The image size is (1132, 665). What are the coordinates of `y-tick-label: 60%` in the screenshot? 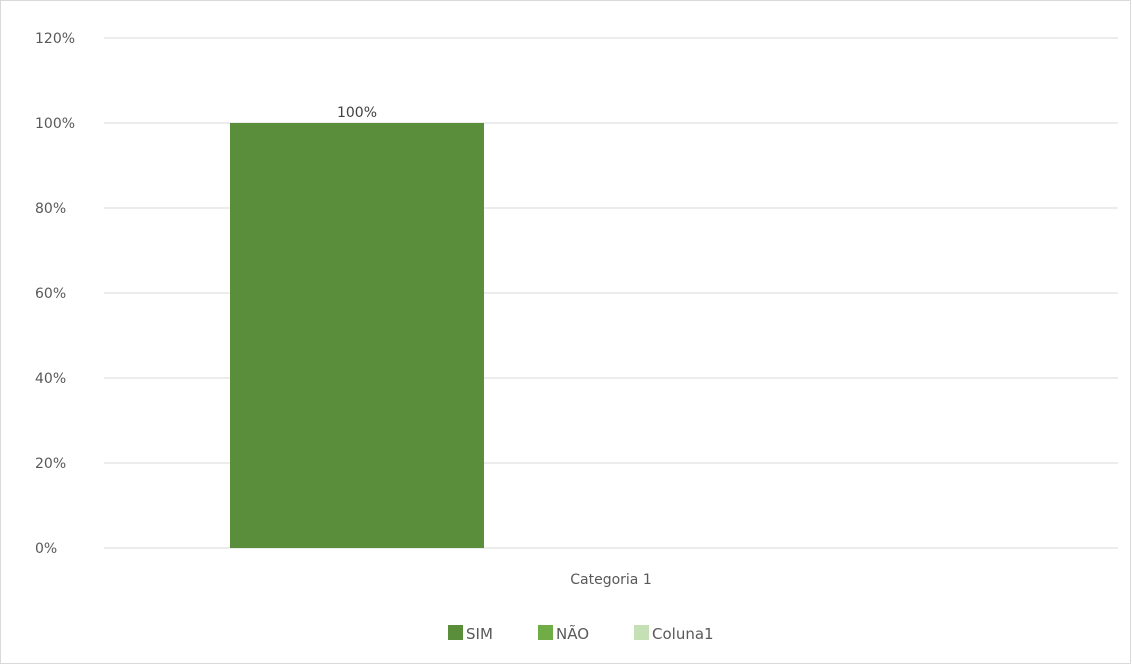 It's located at (50, 294).